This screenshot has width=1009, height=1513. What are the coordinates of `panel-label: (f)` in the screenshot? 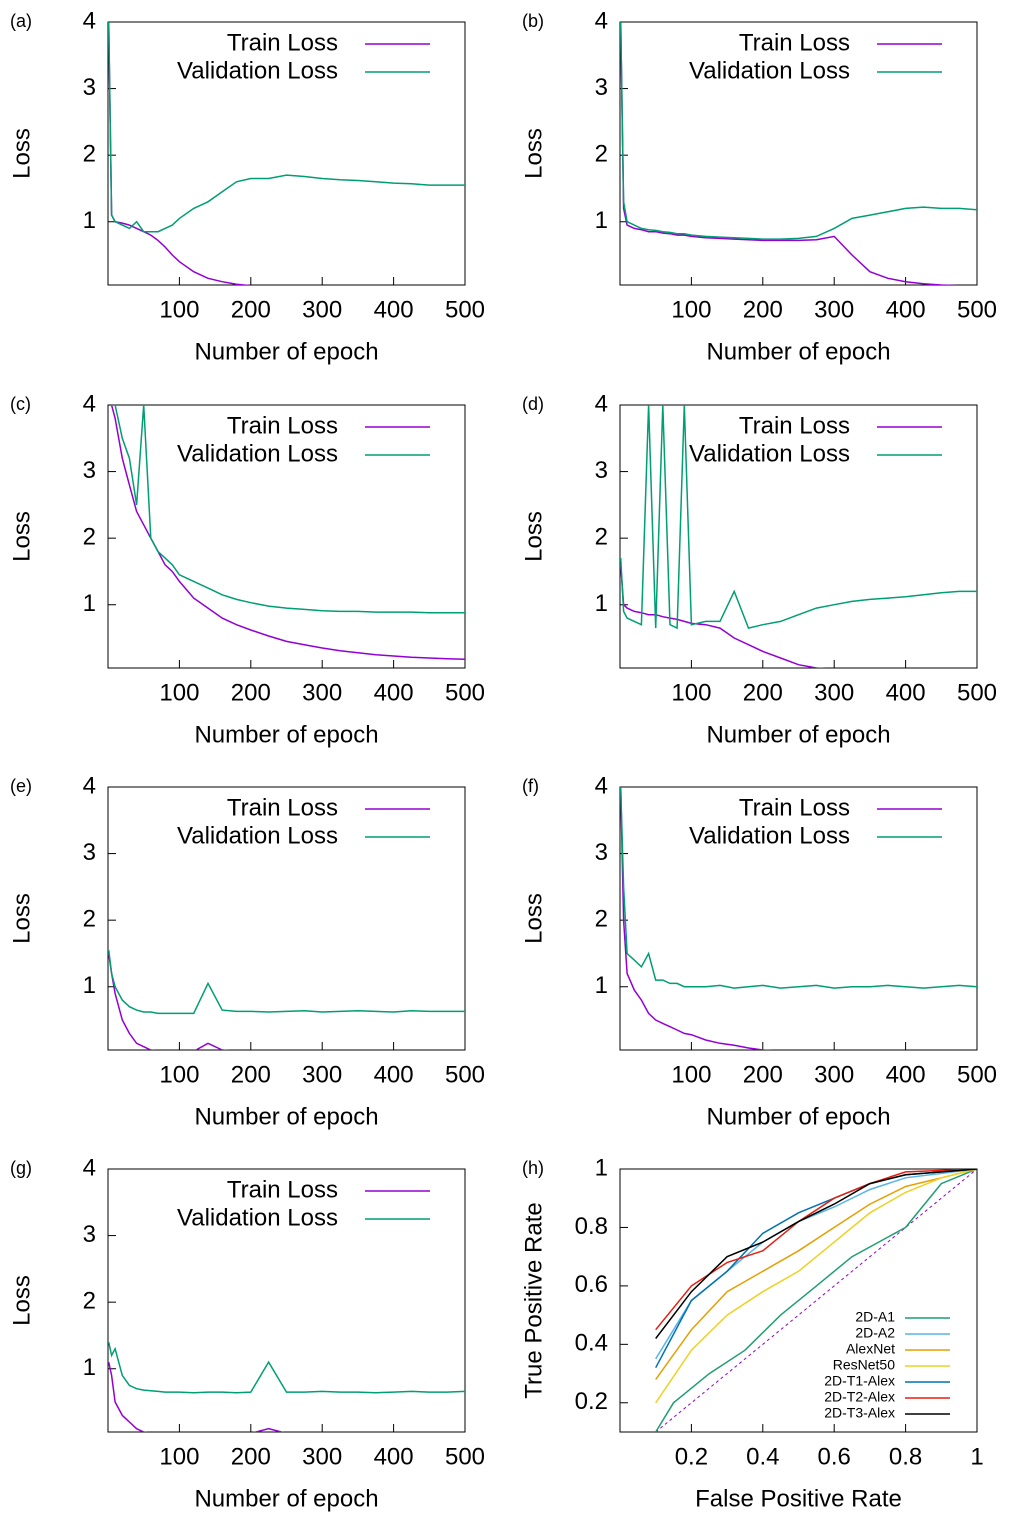 It's located at (530, 786).